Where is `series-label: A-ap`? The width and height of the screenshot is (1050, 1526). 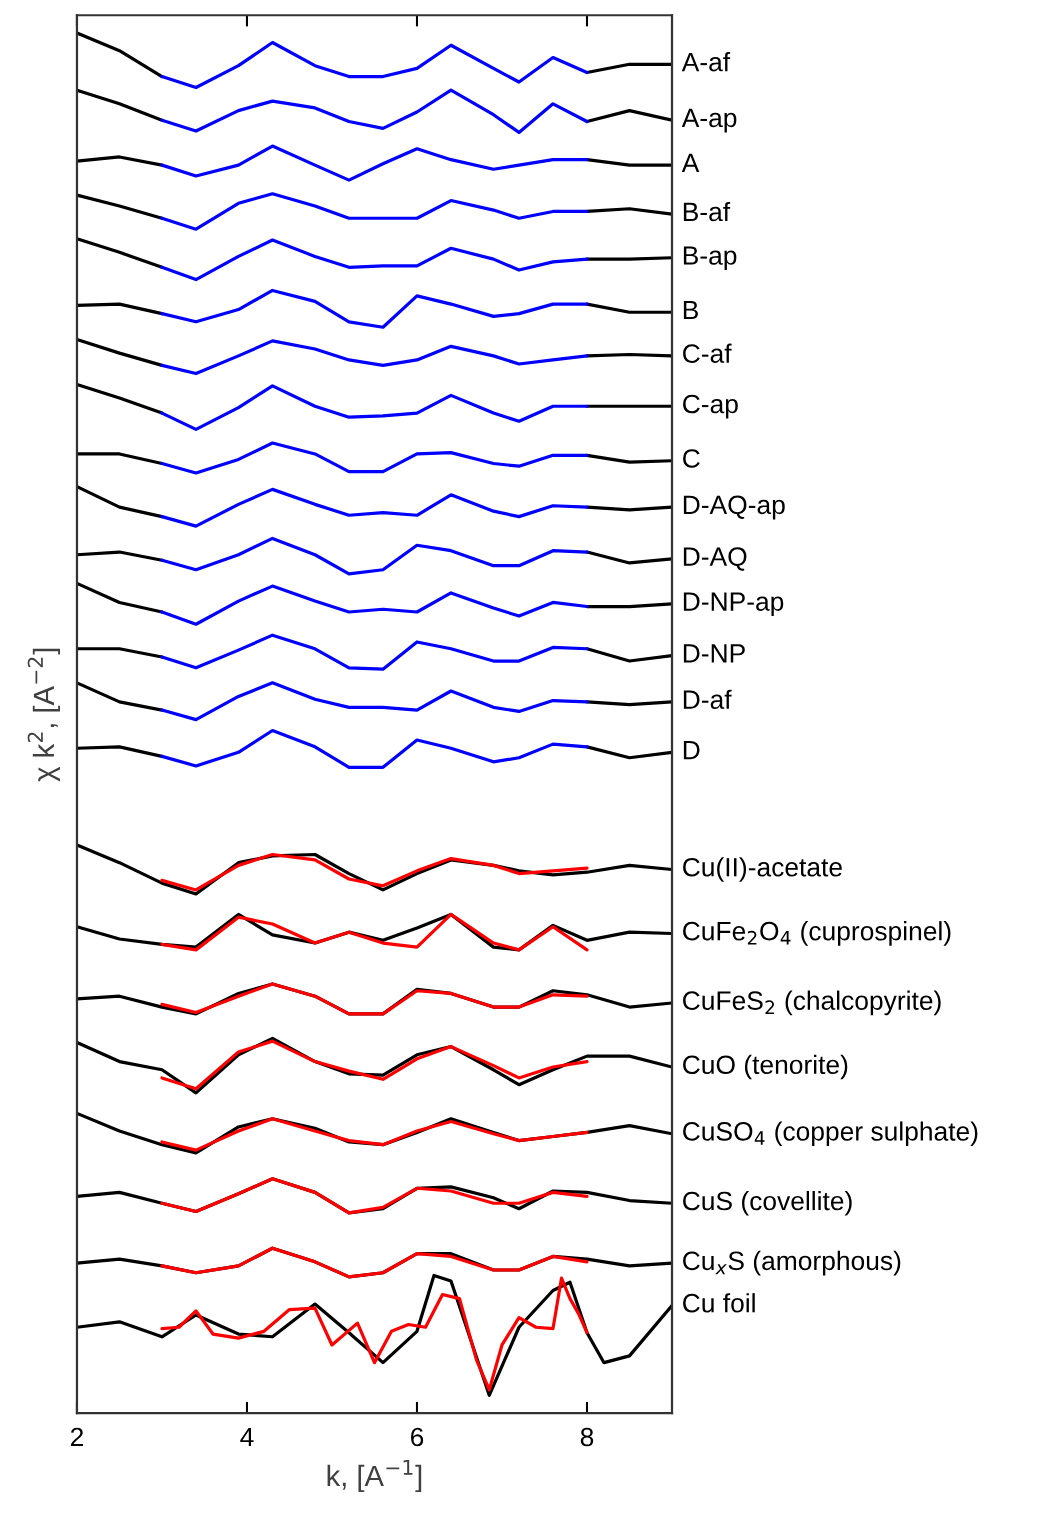 series-label: A-ap is located at coordinates (709, 120).